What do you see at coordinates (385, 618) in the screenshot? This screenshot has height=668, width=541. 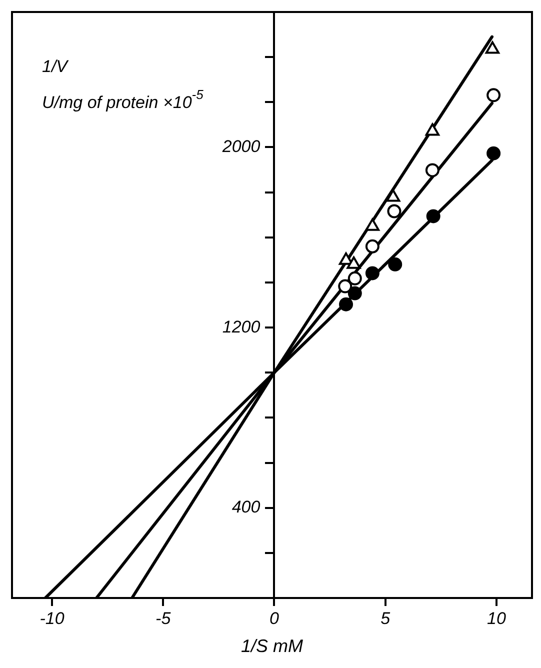 I see `x-tick-label: 5` at bounding box center [385, 618].